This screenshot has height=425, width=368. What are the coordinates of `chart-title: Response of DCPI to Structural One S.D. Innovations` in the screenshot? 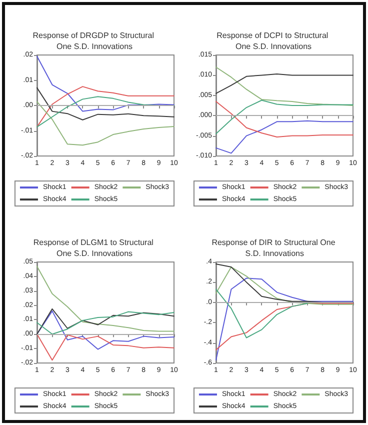 It's located at (273, 41).